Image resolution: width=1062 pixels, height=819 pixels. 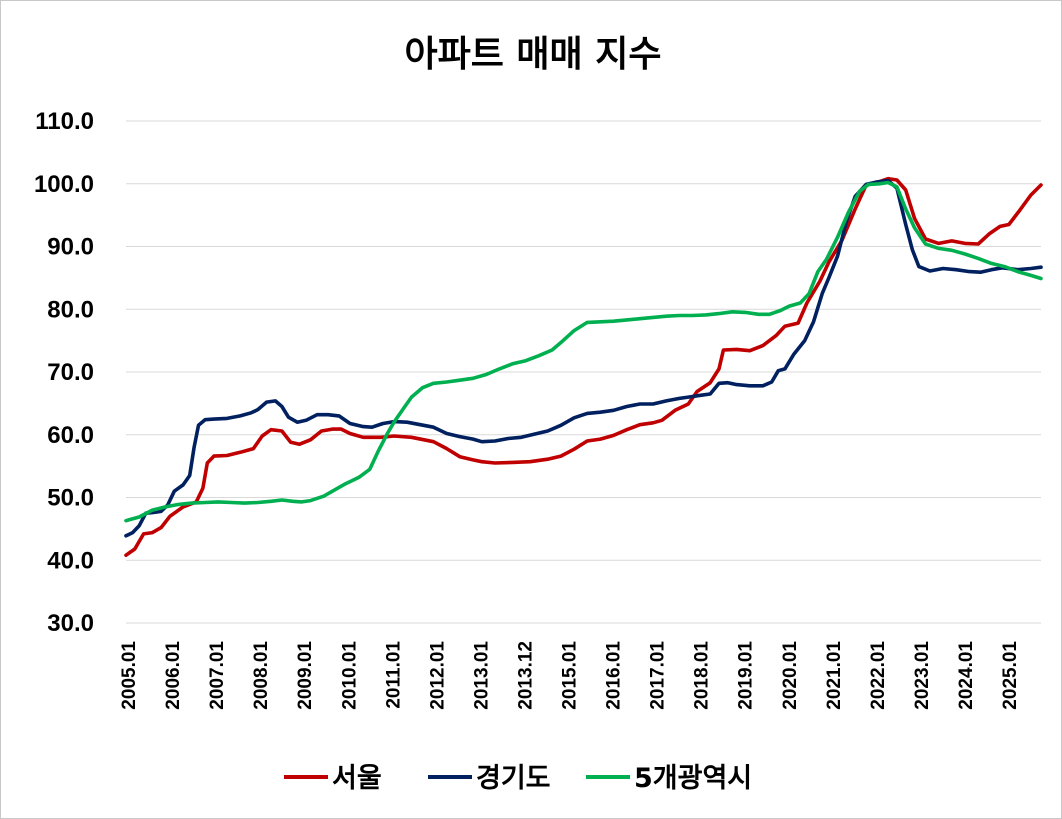 I want to click on x-tick-label: 2024.01, so click(x=966, y=675).